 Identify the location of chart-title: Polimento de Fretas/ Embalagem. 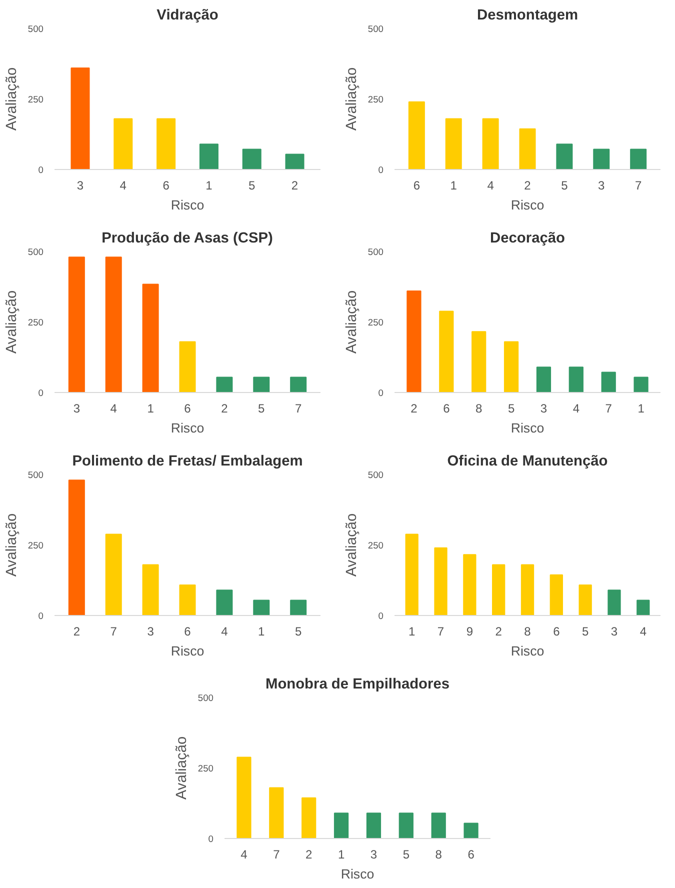
(187, 462).